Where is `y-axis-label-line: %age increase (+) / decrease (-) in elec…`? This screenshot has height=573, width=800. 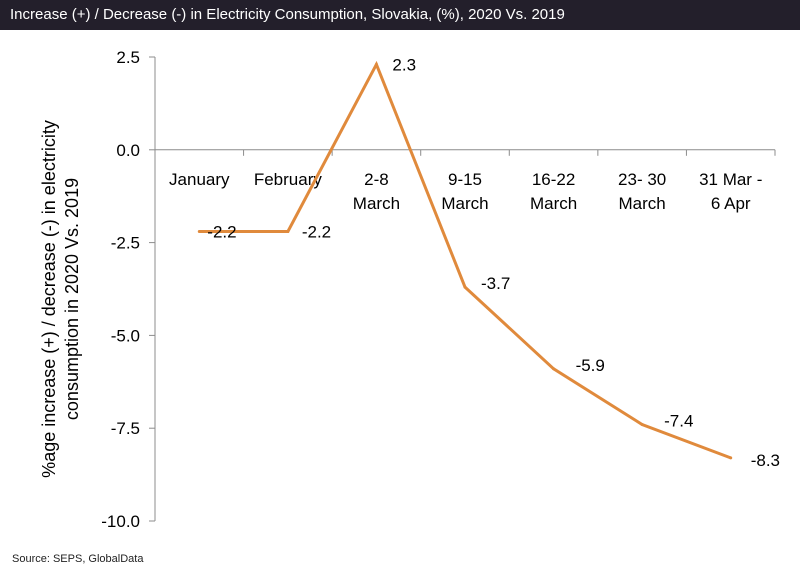 y-axis-label-line: %age increase (+) / decrease (-) in elec… is located at coordinates (49, 299).